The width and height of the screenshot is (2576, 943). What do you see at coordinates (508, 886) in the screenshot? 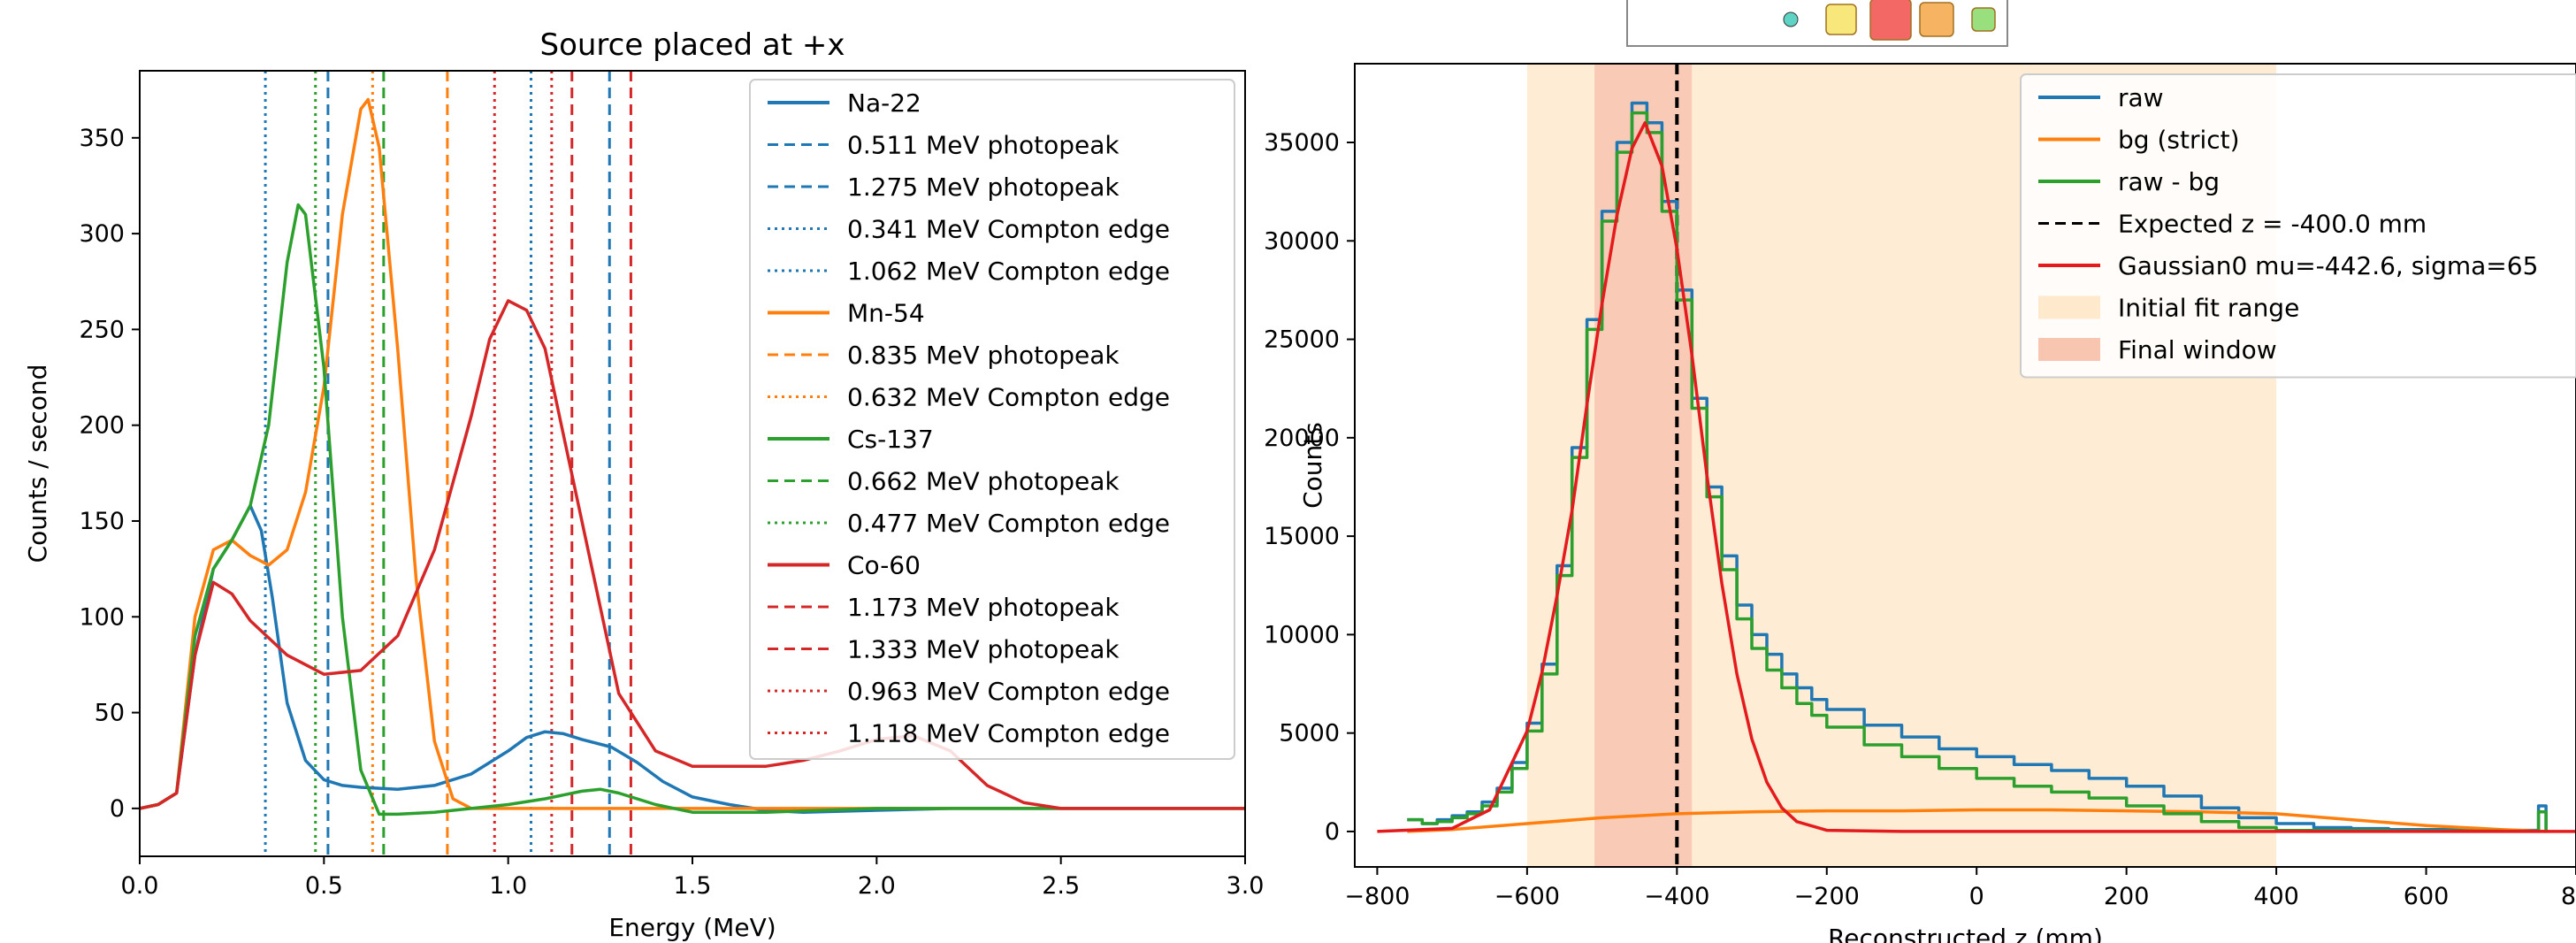
I see `x-tick-label-2: 1.0` at bounding box center [508, 886].